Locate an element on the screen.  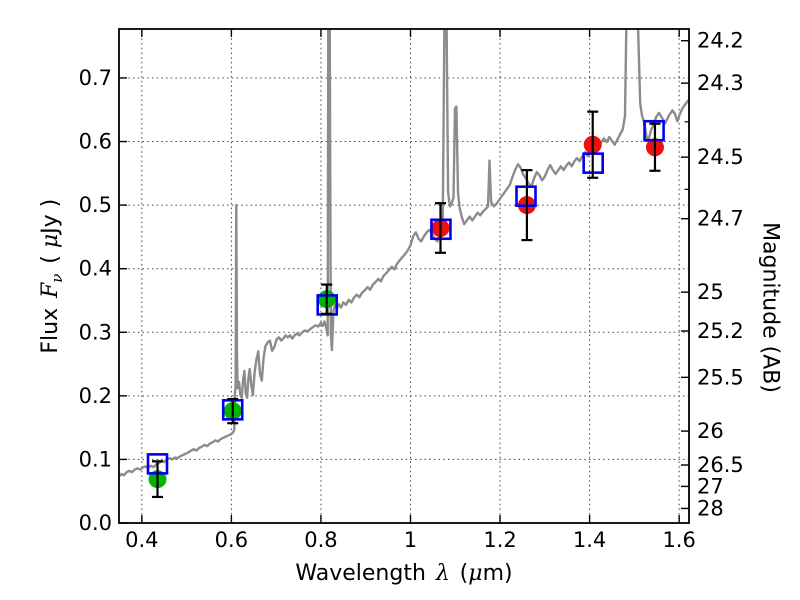
y-axis-label-left: Flux Fν ( μJy ) is located at coordinates (52, 276).